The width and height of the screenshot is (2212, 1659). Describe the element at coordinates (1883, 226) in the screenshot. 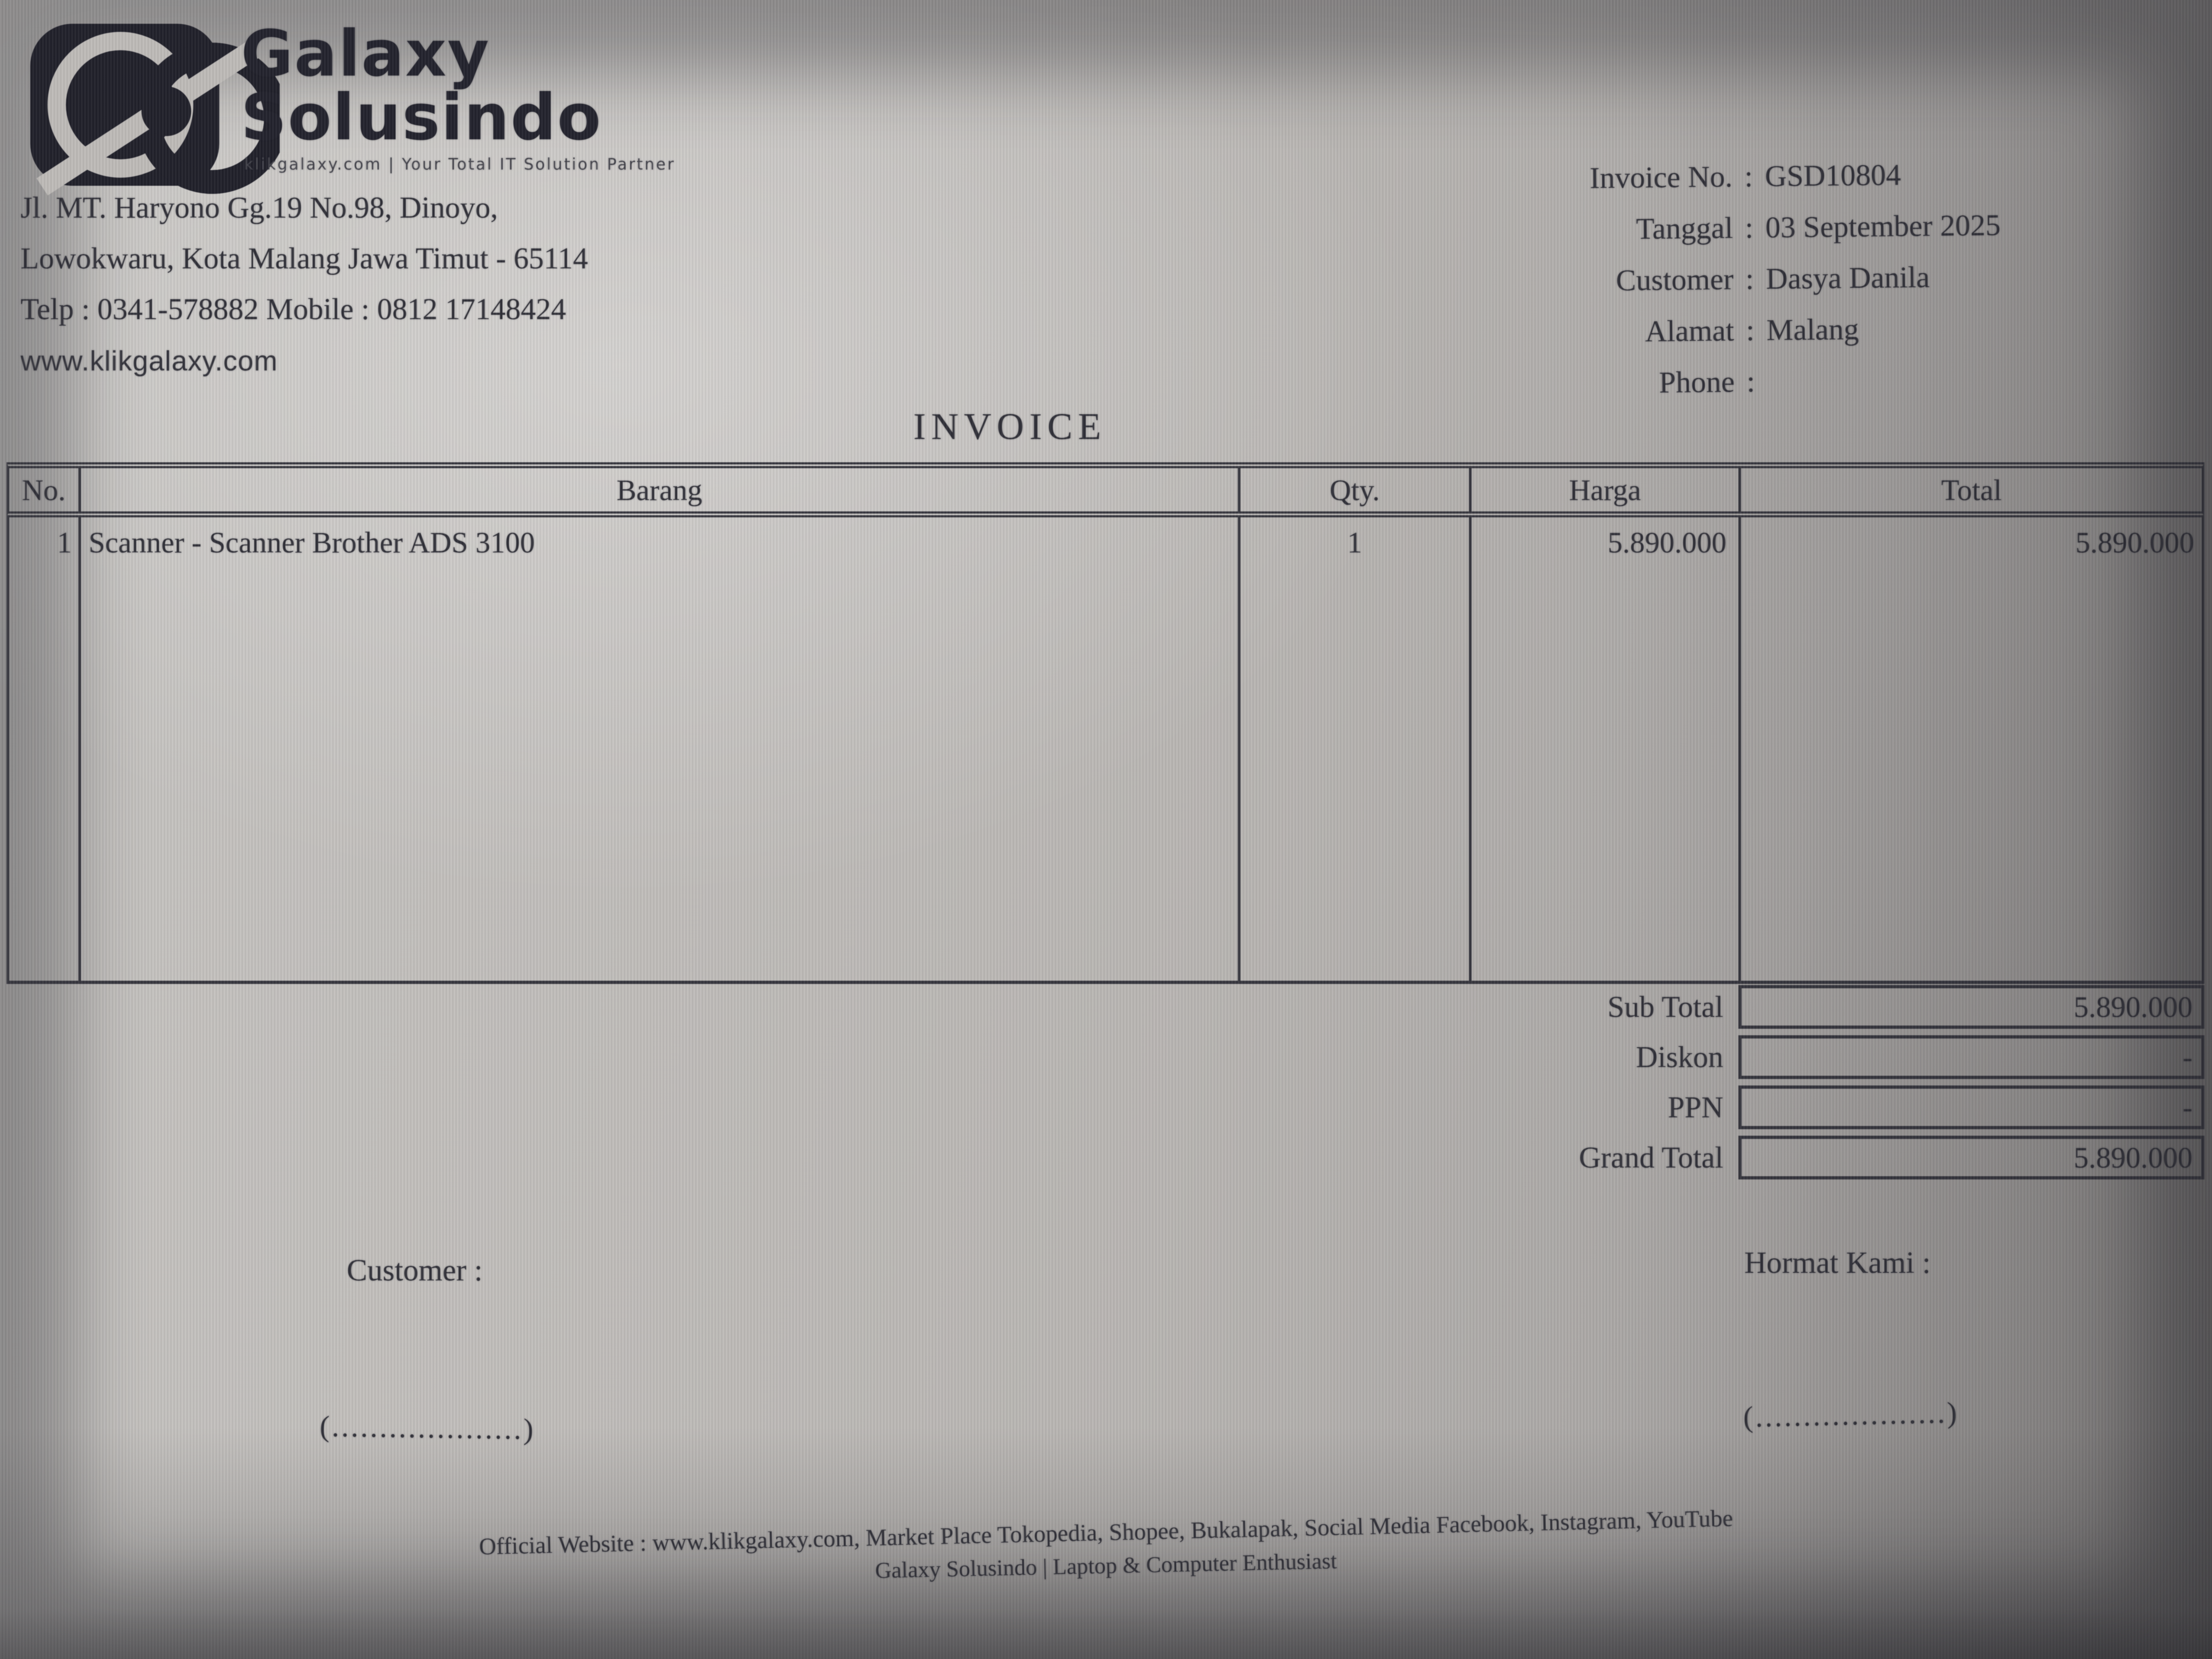

I see `meta-value-tanggal: 03 September 2025` at that location.